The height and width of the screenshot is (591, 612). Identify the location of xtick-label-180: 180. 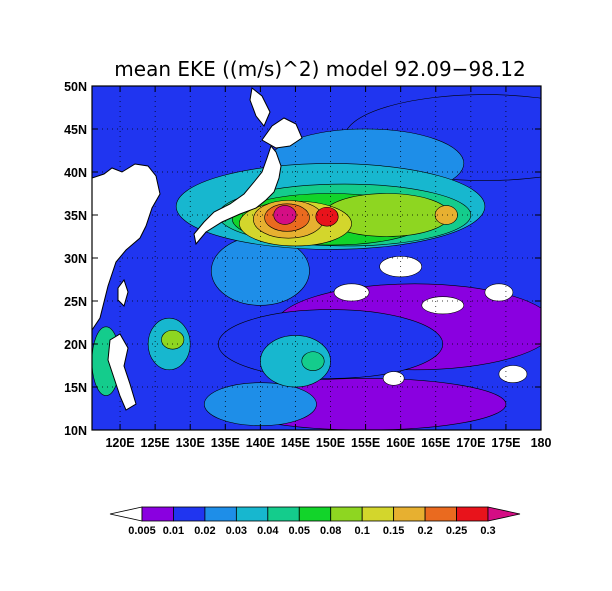
(541, 443).